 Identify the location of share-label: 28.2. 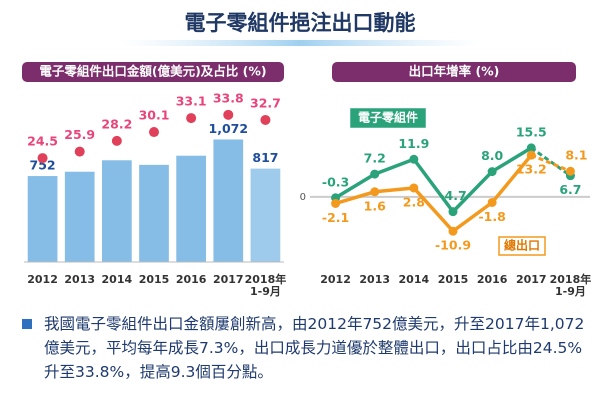
(116, 123).